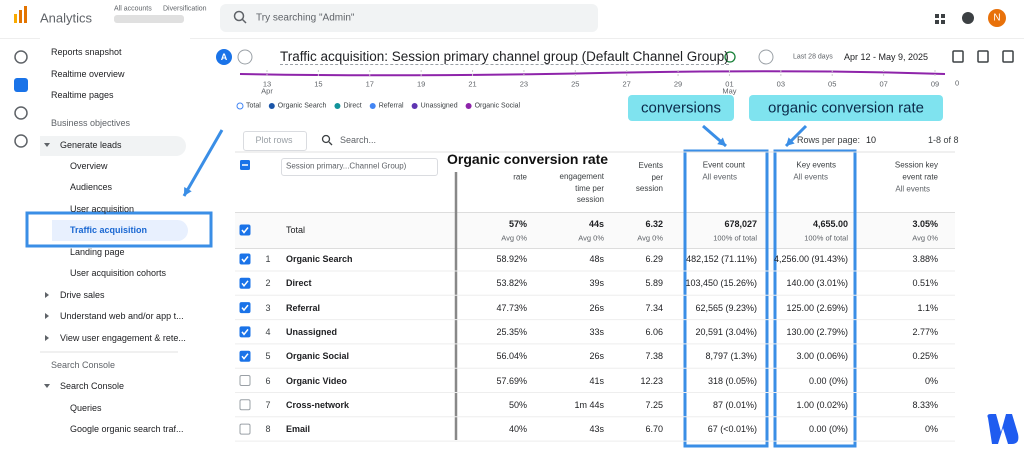  I want to click on plot-rows: Plot rows, so click(274, 140).